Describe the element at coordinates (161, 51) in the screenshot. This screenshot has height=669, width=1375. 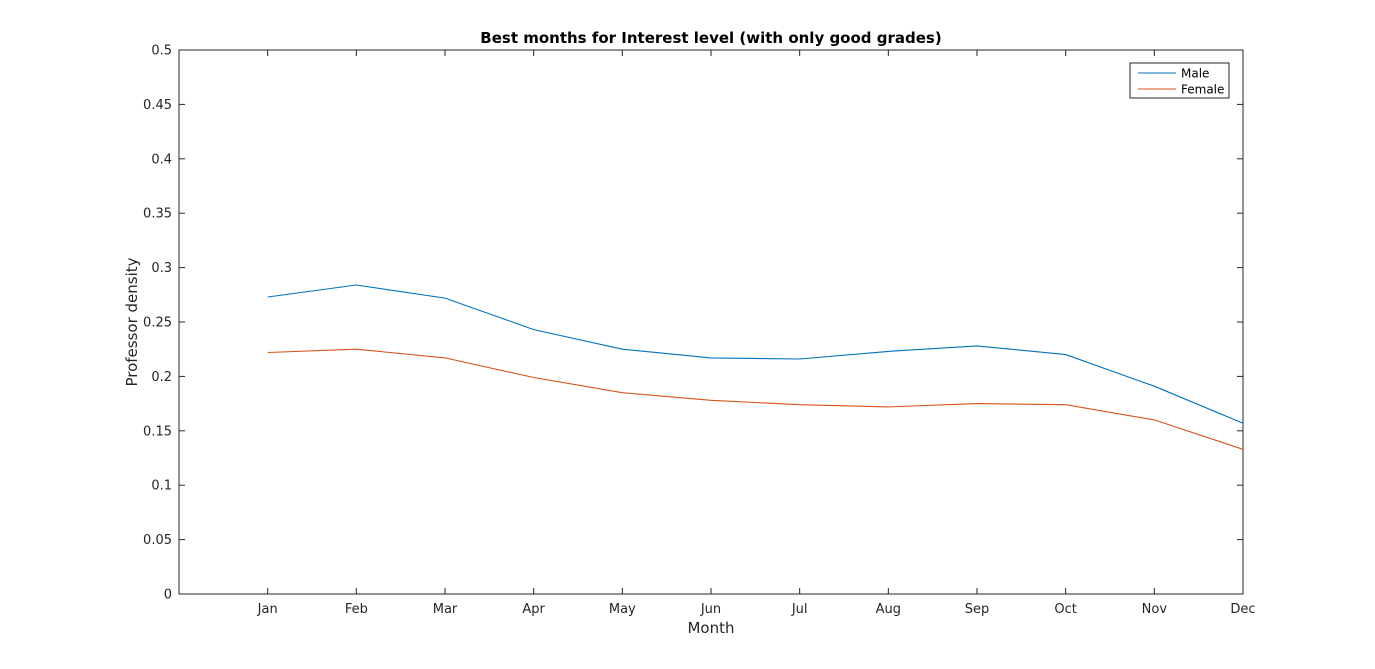
I see `y-tick-label: 0.5` at that location.